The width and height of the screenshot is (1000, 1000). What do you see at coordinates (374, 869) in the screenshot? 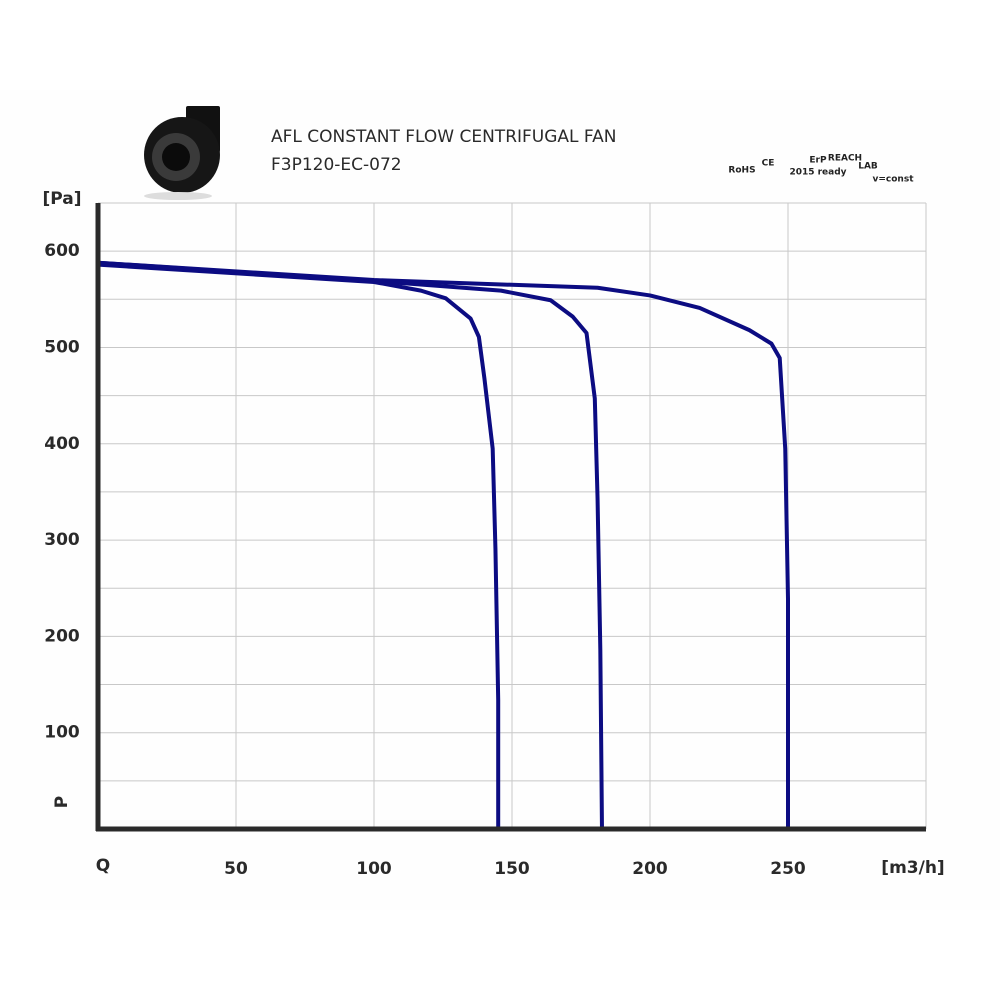
I see `x-tick-label: 100` at bounding box center [374, 869].